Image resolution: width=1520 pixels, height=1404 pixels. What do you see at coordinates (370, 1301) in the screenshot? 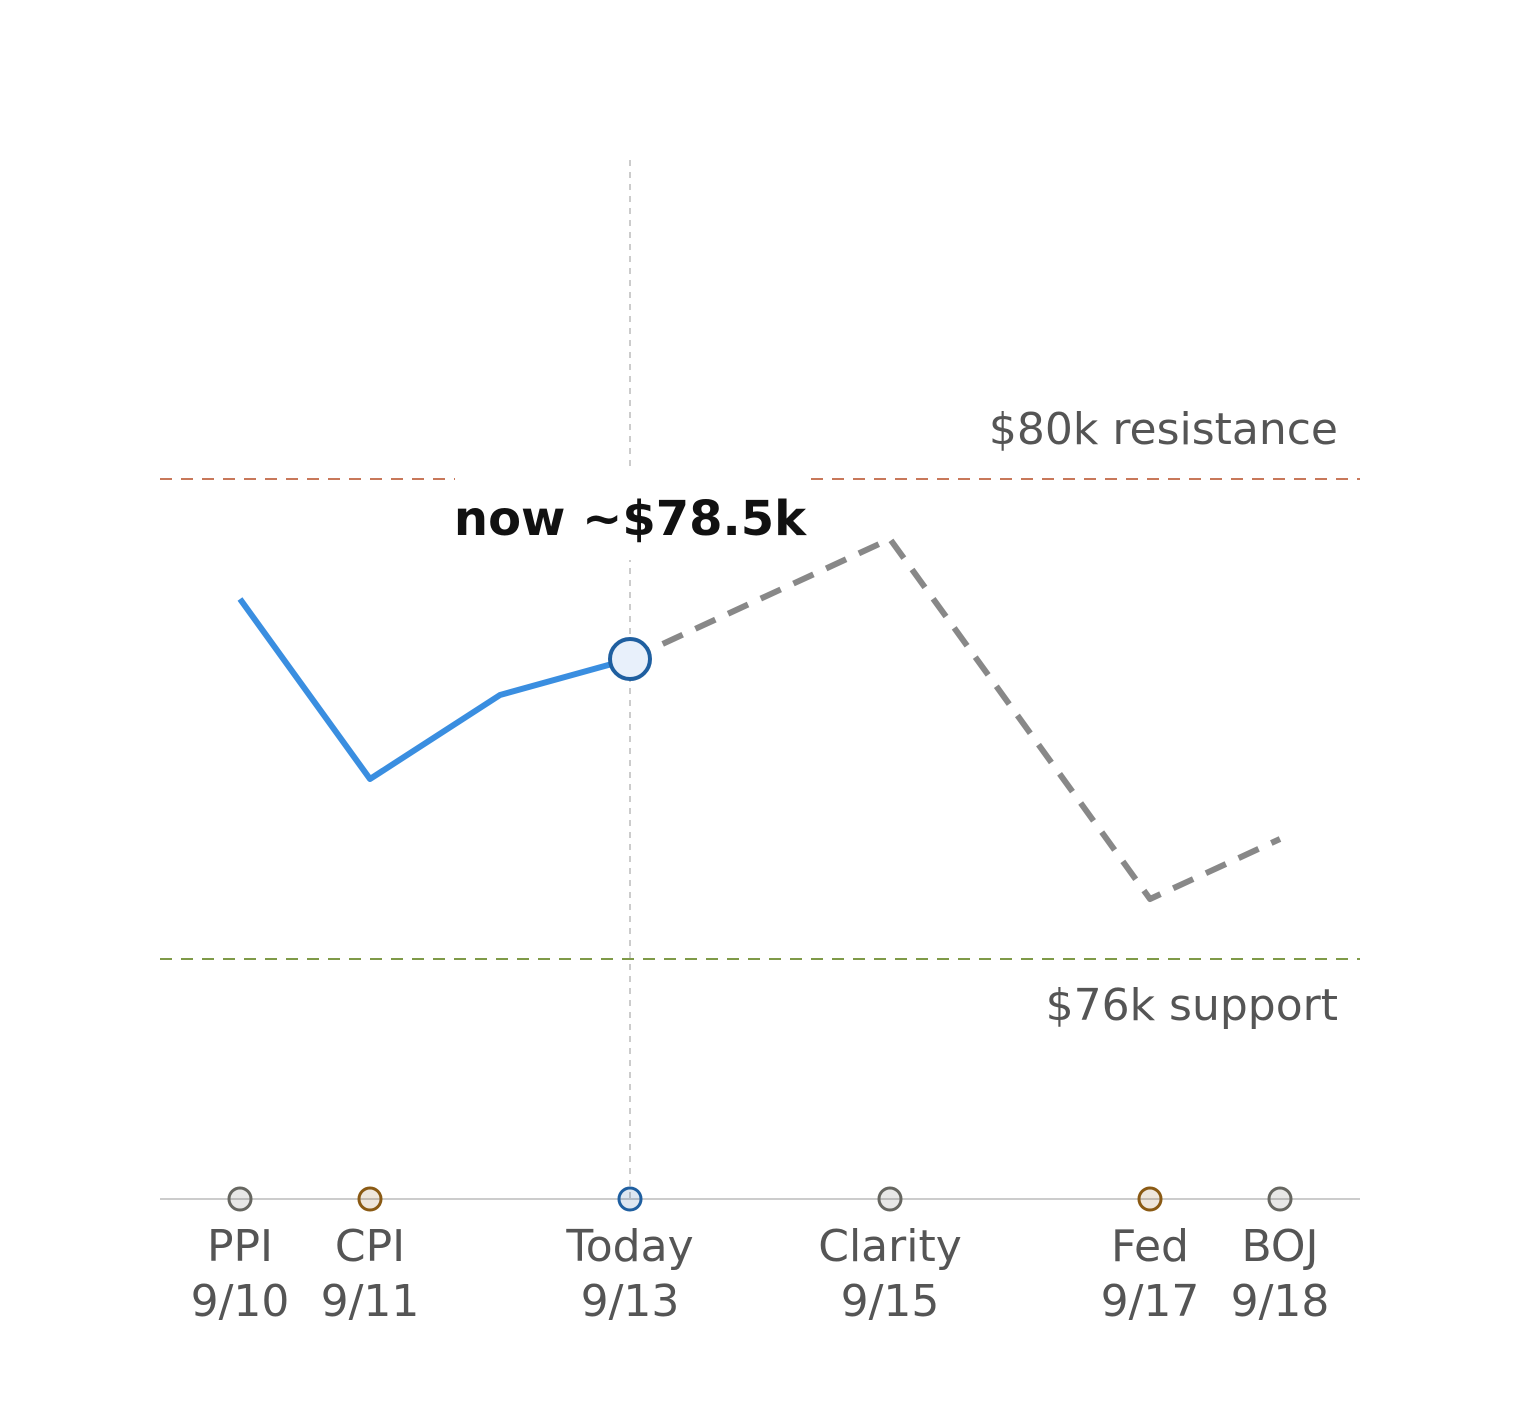
I see `event-date: 9/11` at bounding box center [370, 1301].